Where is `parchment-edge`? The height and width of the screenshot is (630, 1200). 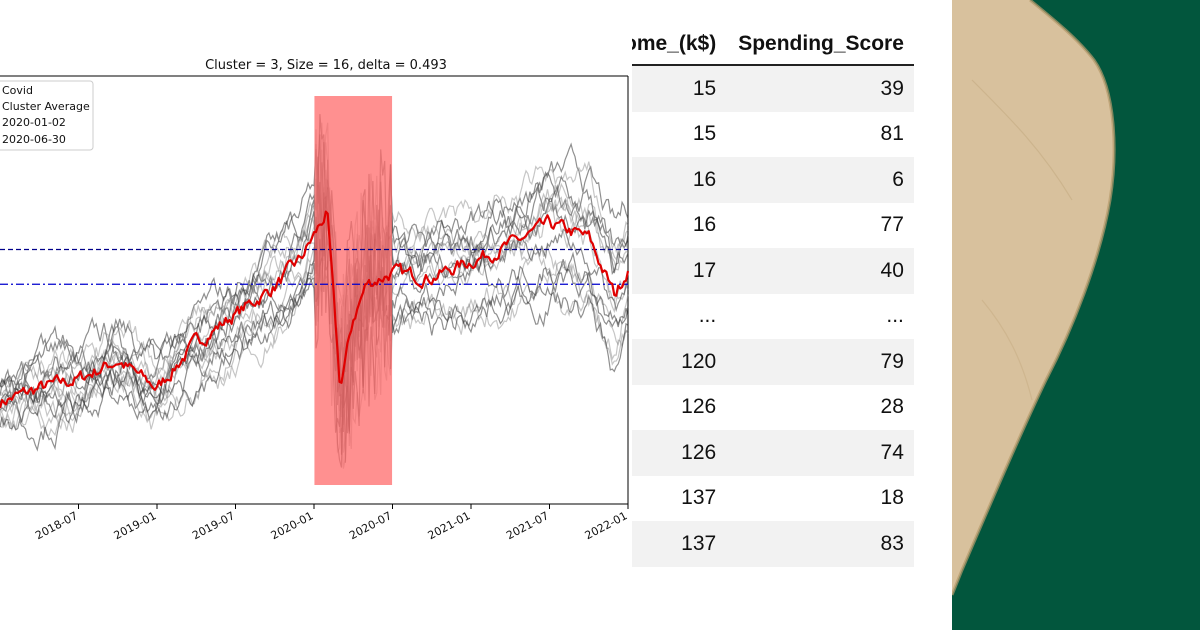 parchment-edge is located at coordinates (1034, 298).